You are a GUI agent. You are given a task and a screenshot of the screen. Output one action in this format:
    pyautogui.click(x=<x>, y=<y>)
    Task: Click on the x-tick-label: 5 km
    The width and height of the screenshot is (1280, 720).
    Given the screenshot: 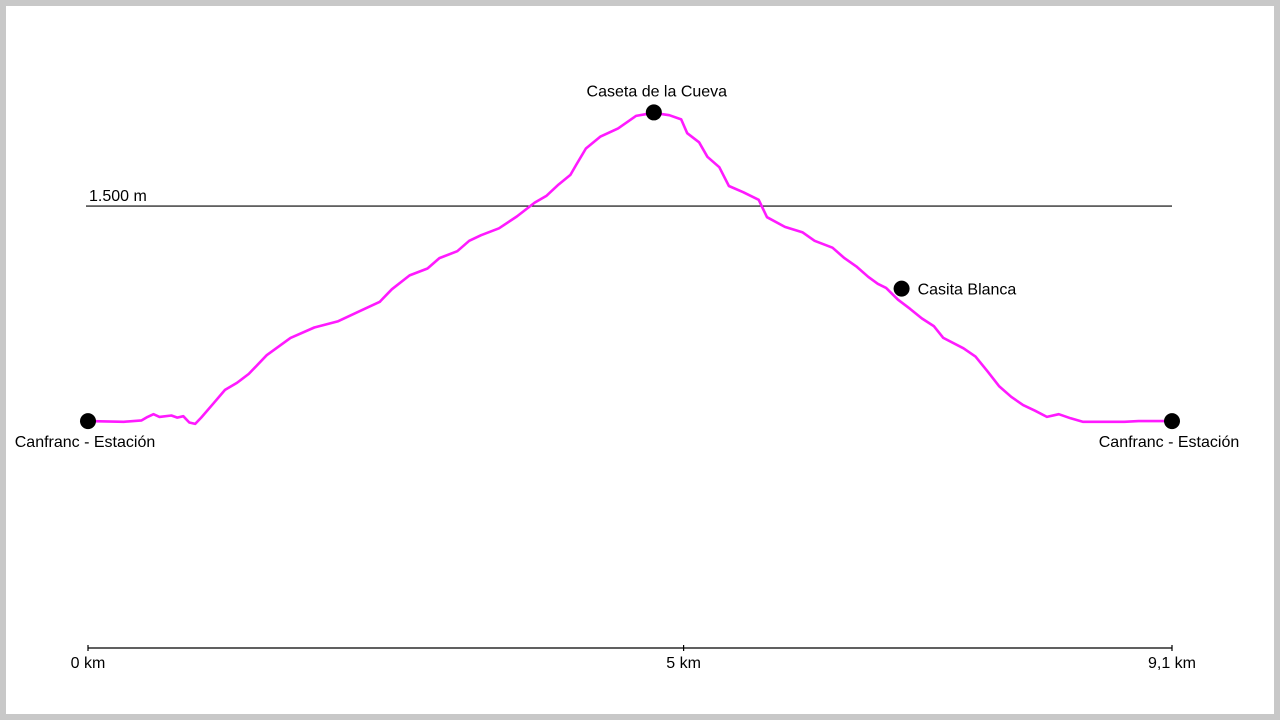 What is the action you would take?
    pyautogui.click(x=683, y=663)
    